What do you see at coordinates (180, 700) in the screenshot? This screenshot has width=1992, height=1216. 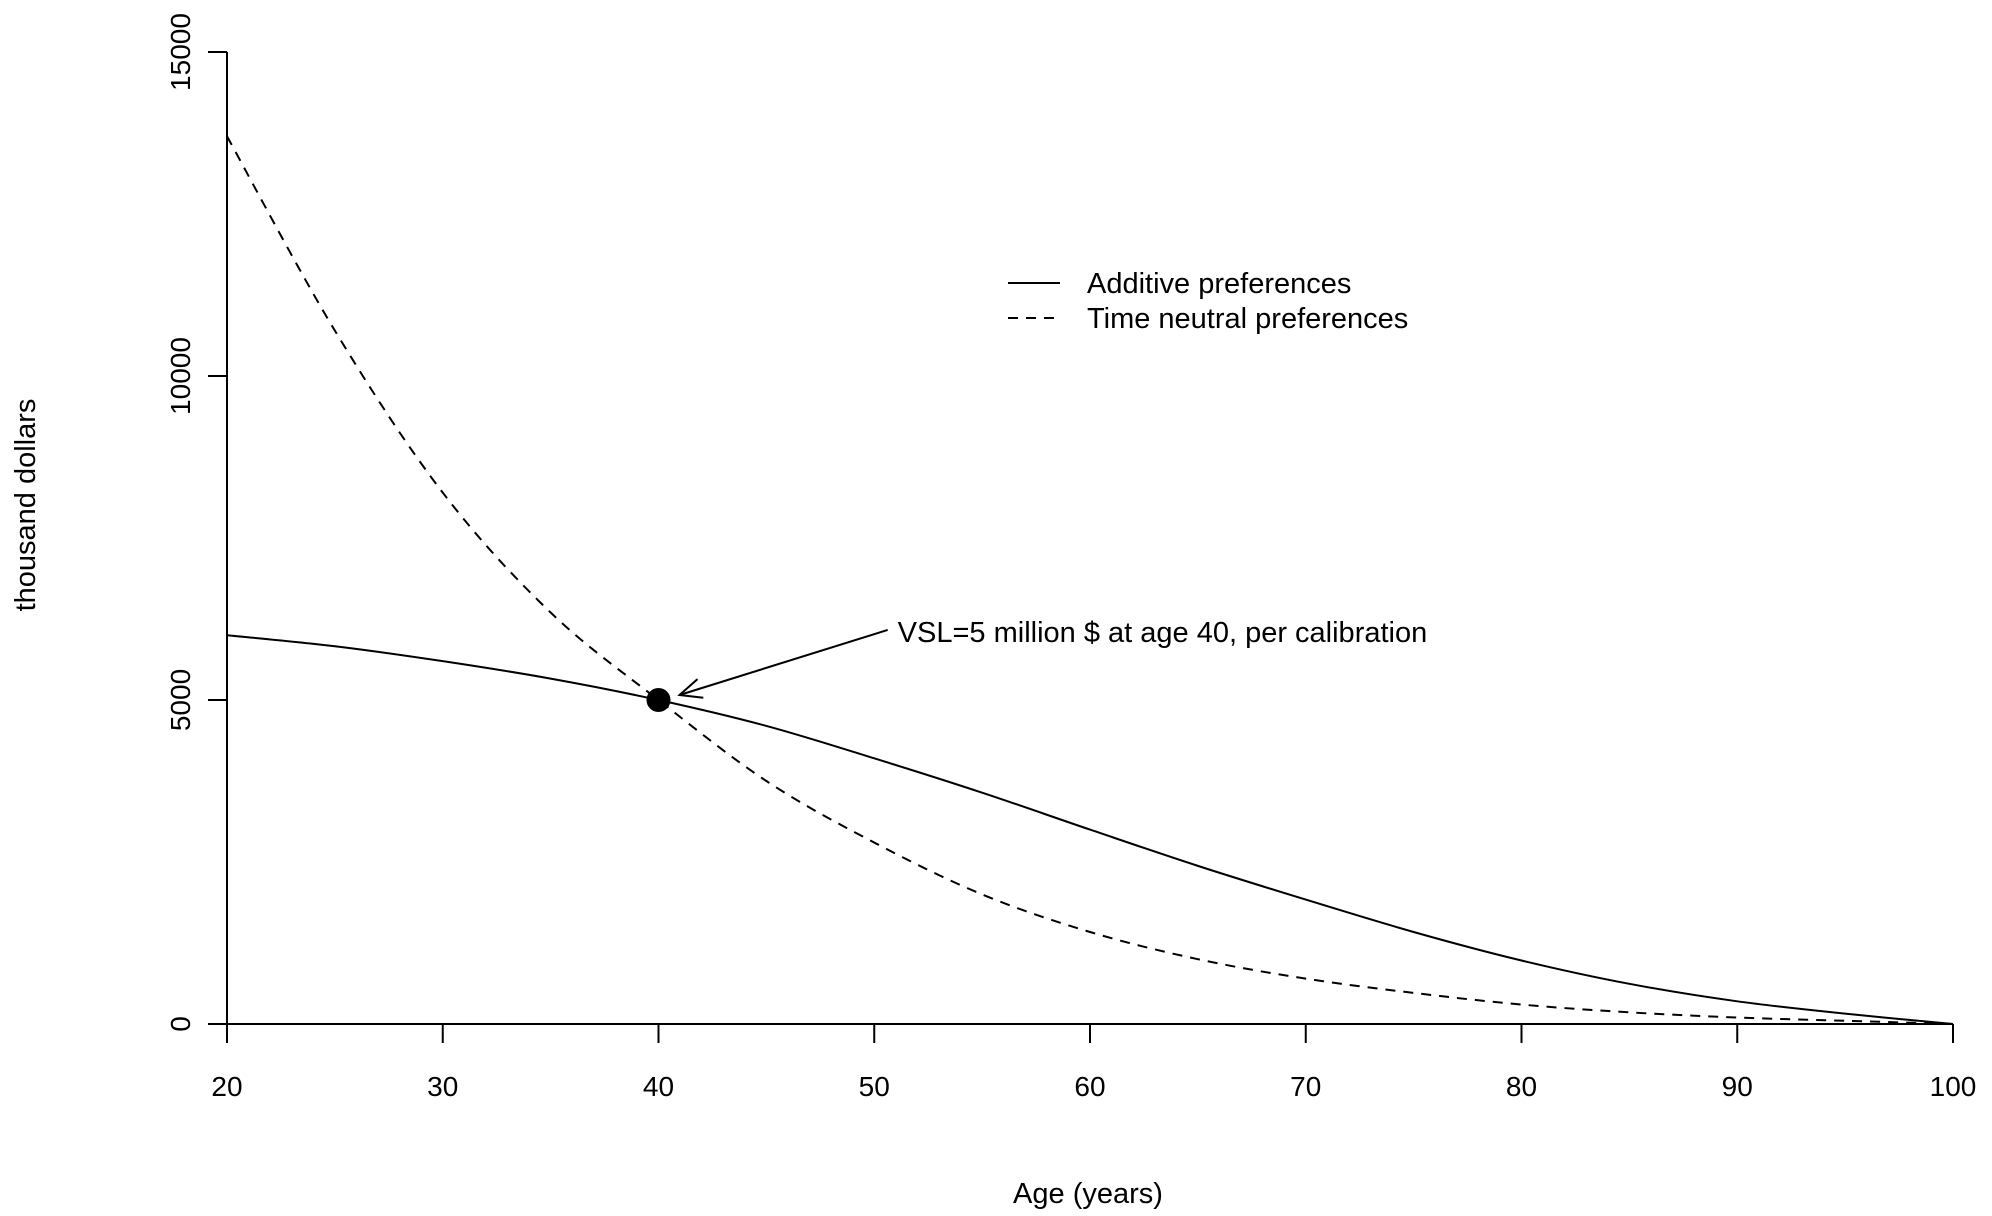 I see `y-tick-label: 5000` at bounding box center [180, 700].